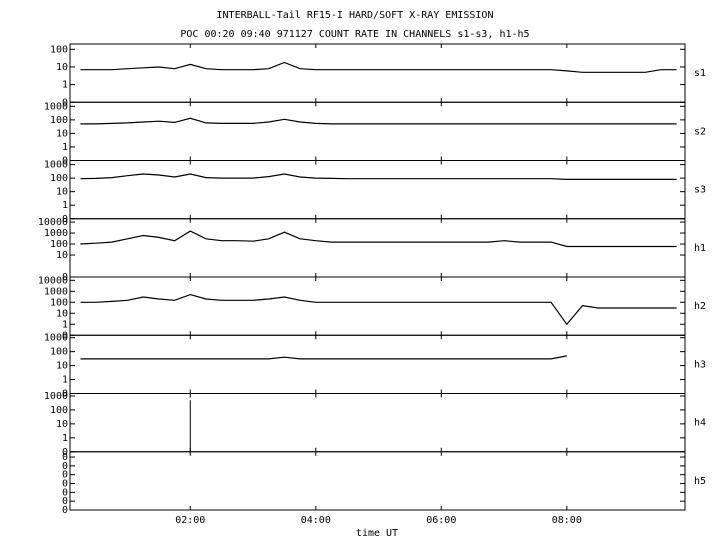  What do you see at coordinates (700, 481) in the screenshot?
I see `panel-label: h5` at bounding box center [700, 481].